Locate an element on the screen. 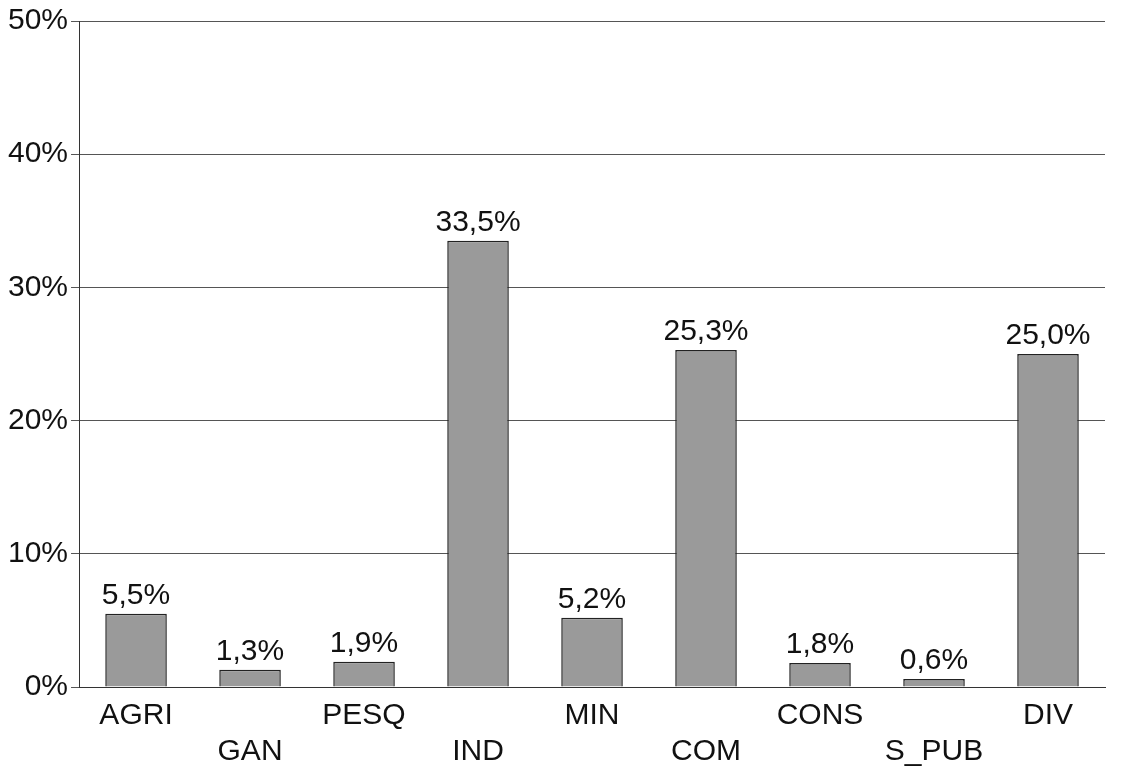 The width and height of the screenshot is (1125, 778). x-tick-label: DIV is located at coordinates (1048, 714).